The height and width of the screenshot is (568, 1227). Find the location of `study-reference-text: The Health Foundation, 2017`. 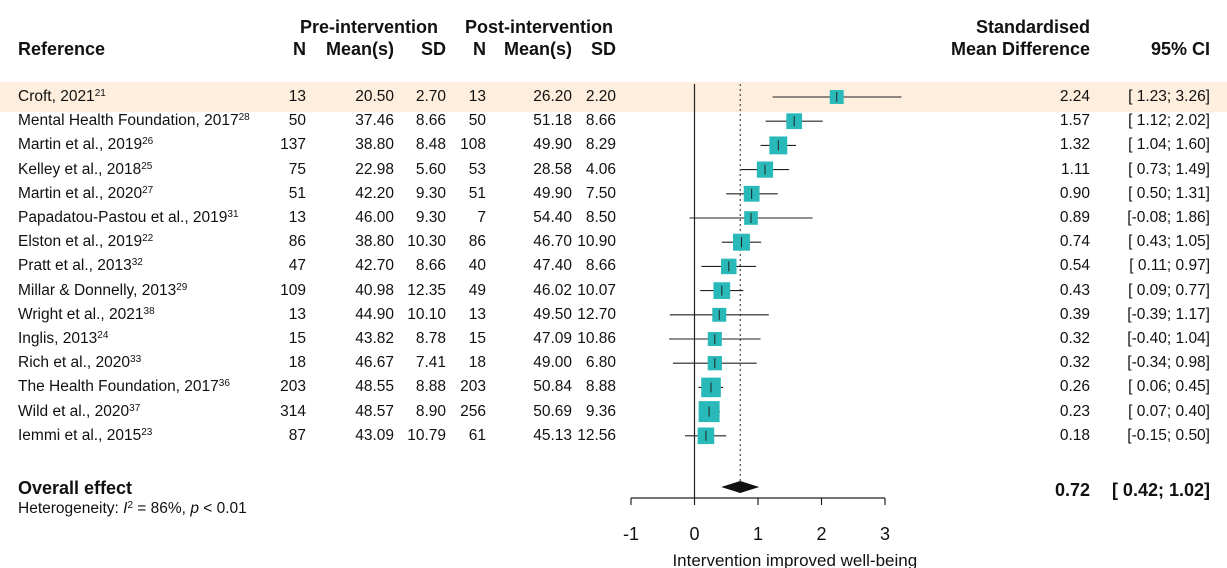

study-reference-text: The Health Foundation, 2017 is located at coordinates (118, 387).